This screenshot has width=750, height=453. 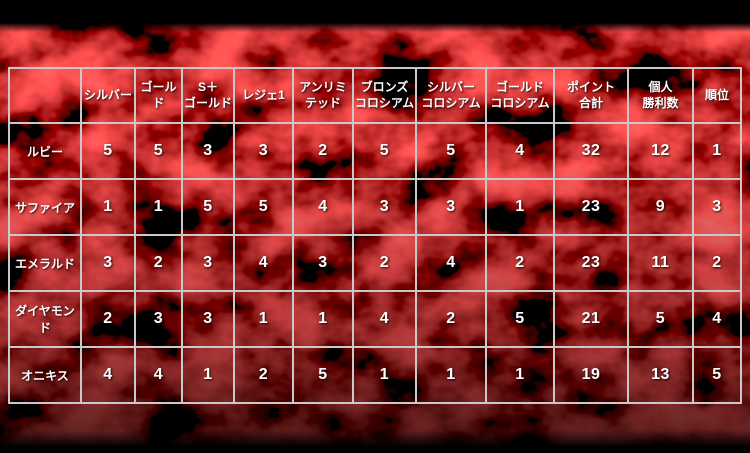 I want to click on row-header: ダイヤモンド, so click(x=45, y=319).